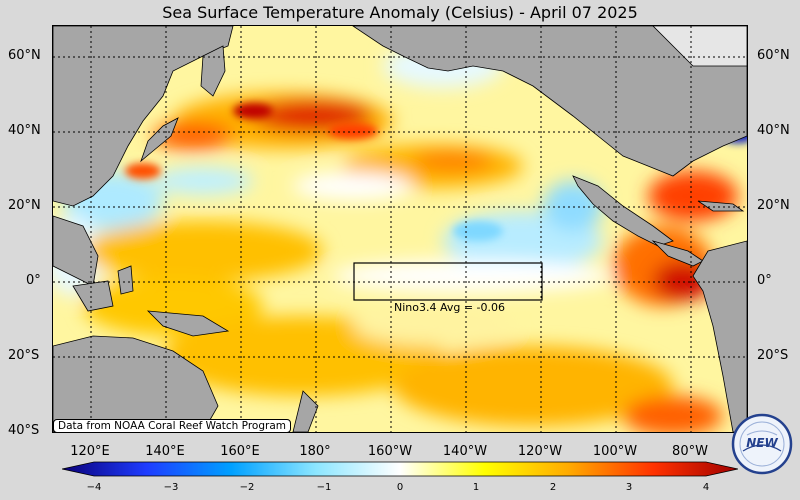  What do you see at coordinates (773, 355) in the screenshot?
I see `lat-label-20s-right: 20°S` at bounding box center [773, 355].